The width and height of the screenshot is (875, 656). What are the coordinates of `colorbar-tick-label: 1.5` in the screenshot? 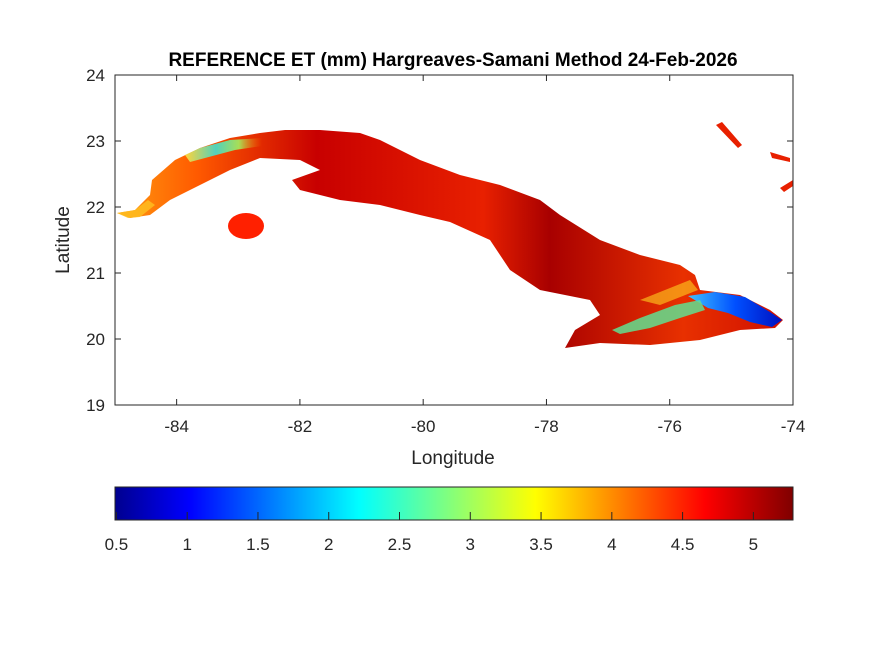 It's located at (258, 544).